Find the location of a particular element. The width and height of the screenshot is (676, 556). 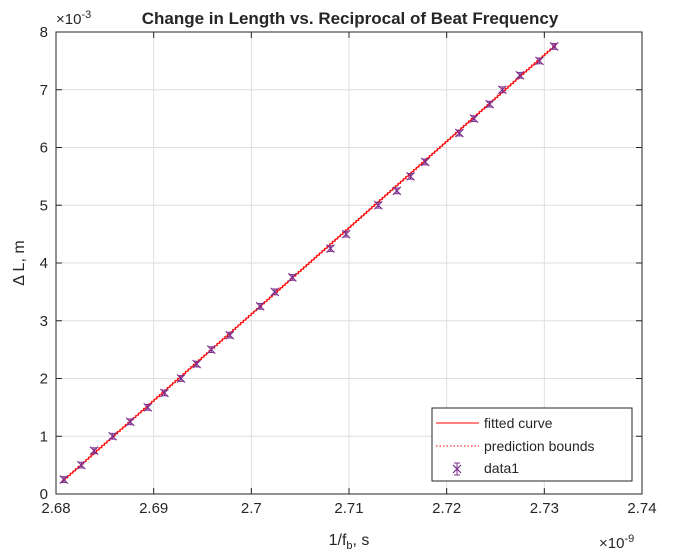

legend: fitted curve prediction bounds data1 is located at coordinates (532, 444).